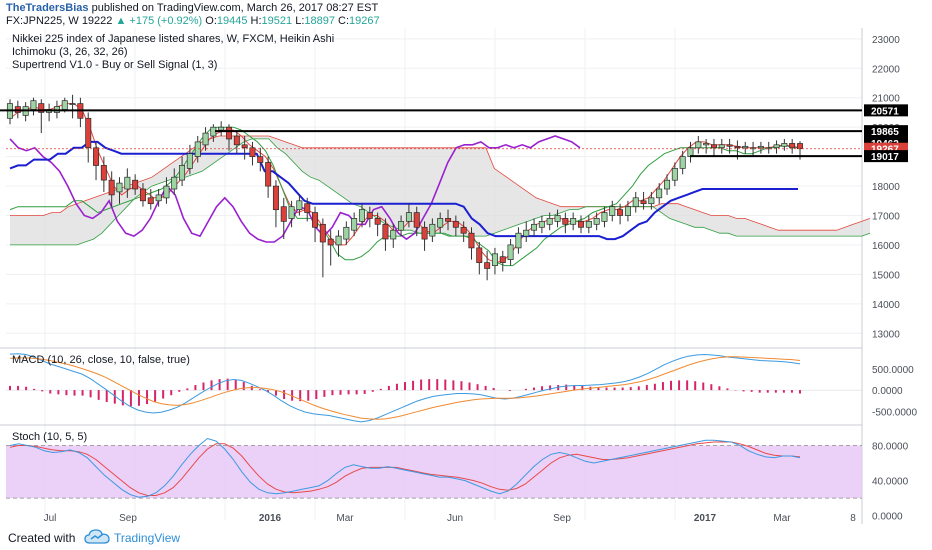 The image size is (932, 550). What do you see at coordinates (47, 8) in the screenshot?
I see `author-link: TheTradersBias` at bounding box center [47, 8].